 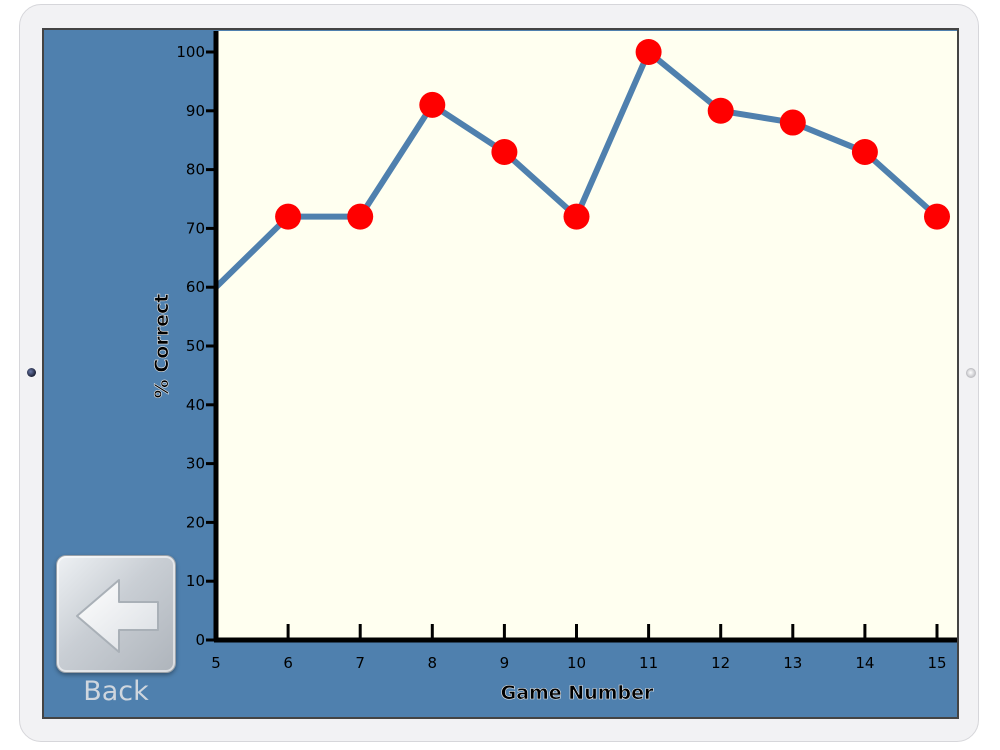 What do you see at coordinates (195, 405) in the screenshot?
I see `y-tick-label: 40` at bounding box center [195, 405].